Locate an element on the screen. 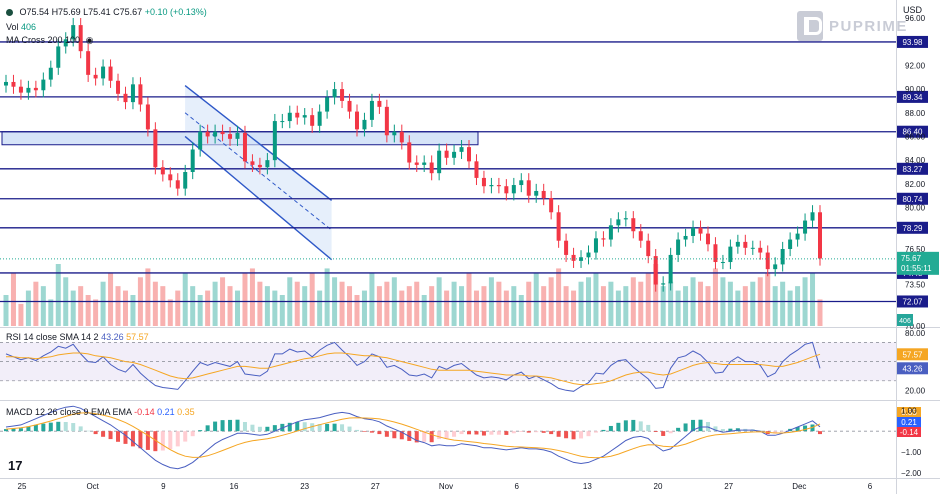  time-tick-label: 16 is located at coordinates (234, 486).